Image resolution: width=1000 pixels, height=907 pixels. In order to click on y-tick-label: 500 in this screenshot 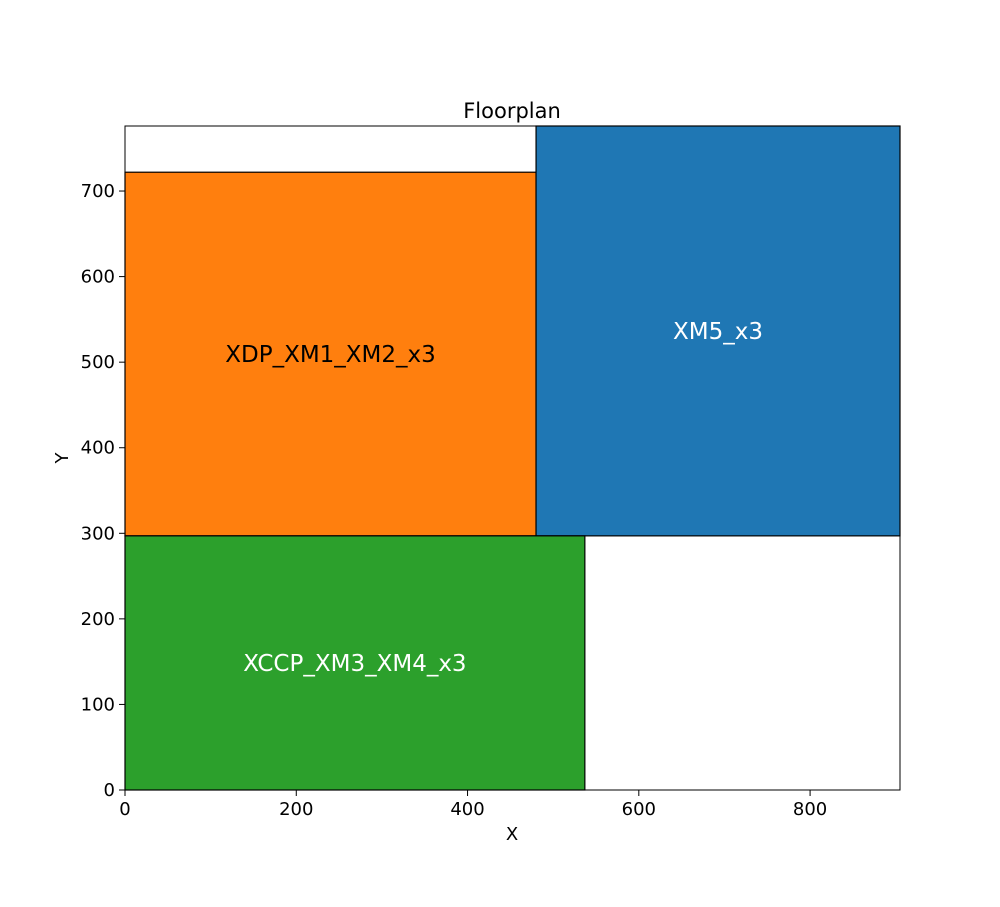, I will do `click(98, 362)`.